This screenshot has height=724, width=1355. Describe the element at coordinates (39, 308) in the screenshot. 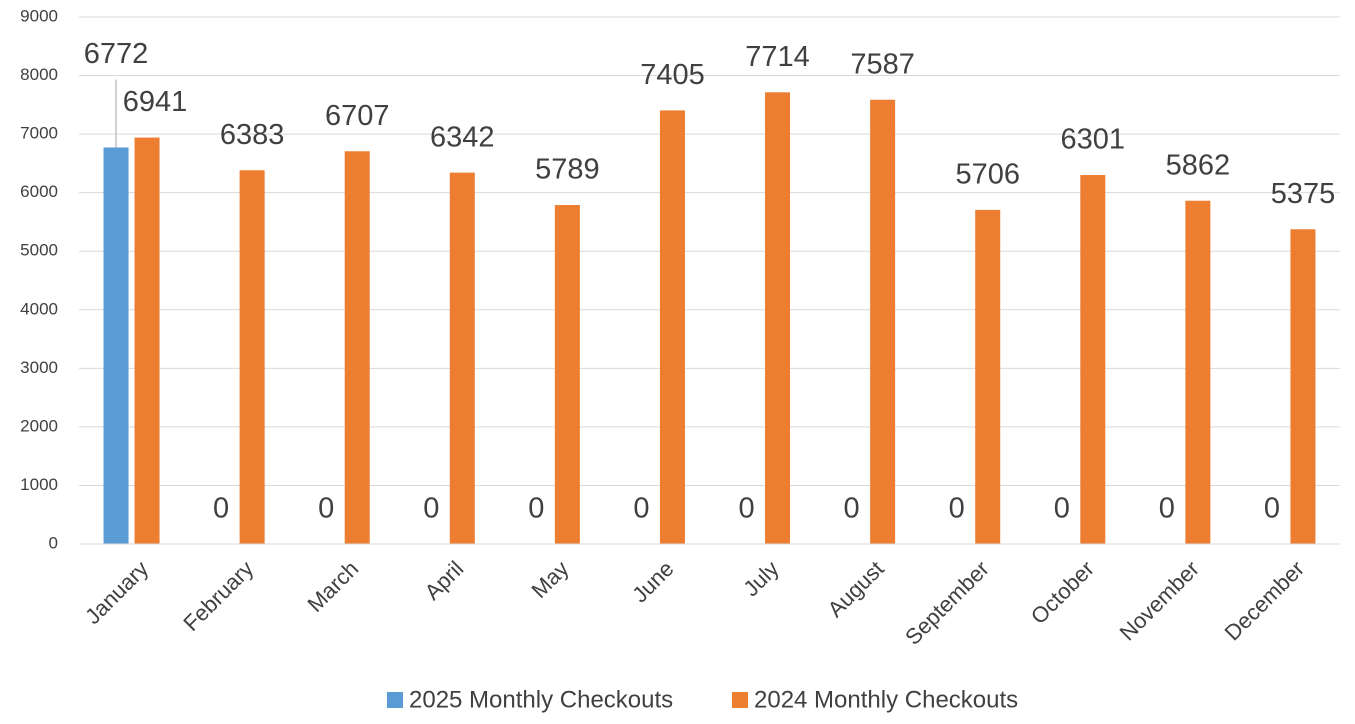

I see `y-tick-label: 4000` at that location.